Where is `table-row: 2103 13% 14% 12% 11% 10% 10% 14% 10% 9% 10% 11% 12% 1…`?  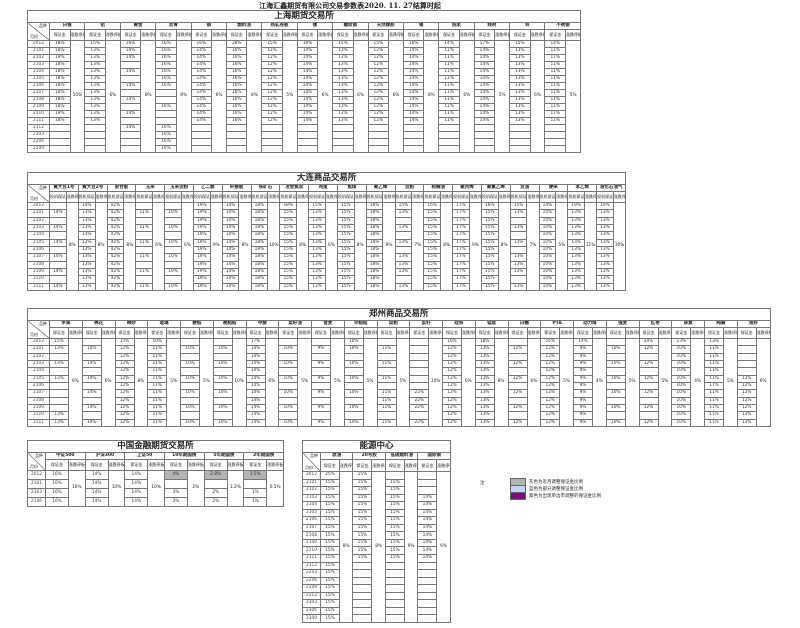 table-row: 2103 13% 14% 12% 11% 10% 10% 14% 10% 9% 10% 11% 12% 1… is located at coordinates (399, 364).